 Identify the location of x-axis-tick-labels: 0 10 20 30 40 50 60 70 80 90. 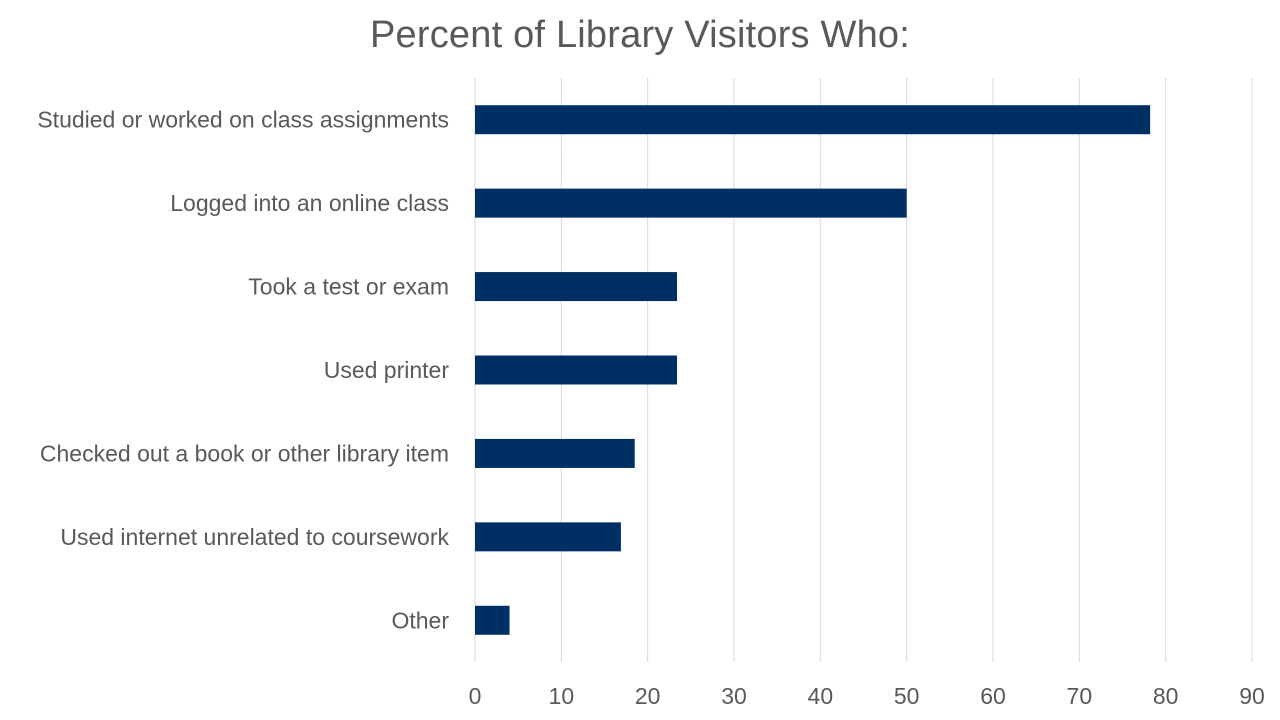
(867, 696).